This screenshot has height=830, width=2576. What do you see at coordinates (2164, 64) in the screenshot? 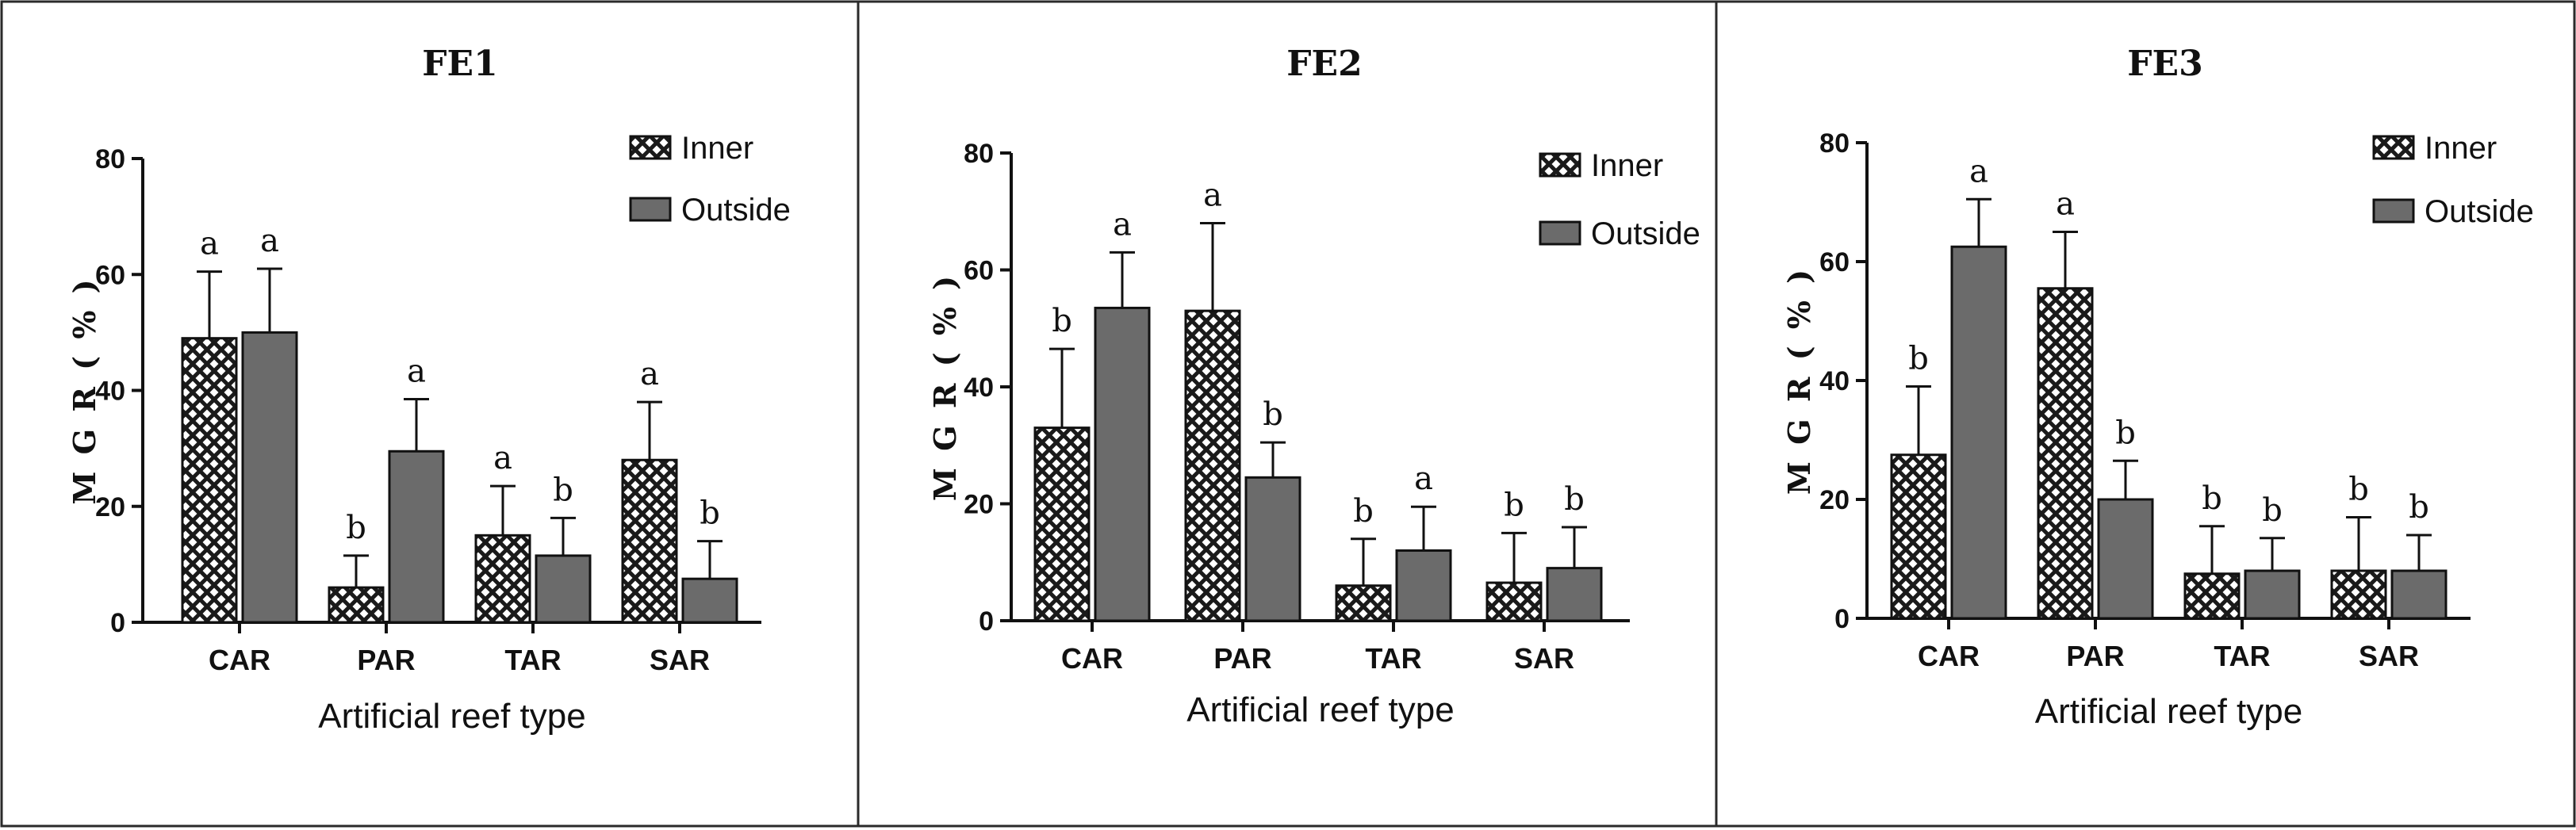
I see `chart-title: FE3` at bounding box center [2164, 64].